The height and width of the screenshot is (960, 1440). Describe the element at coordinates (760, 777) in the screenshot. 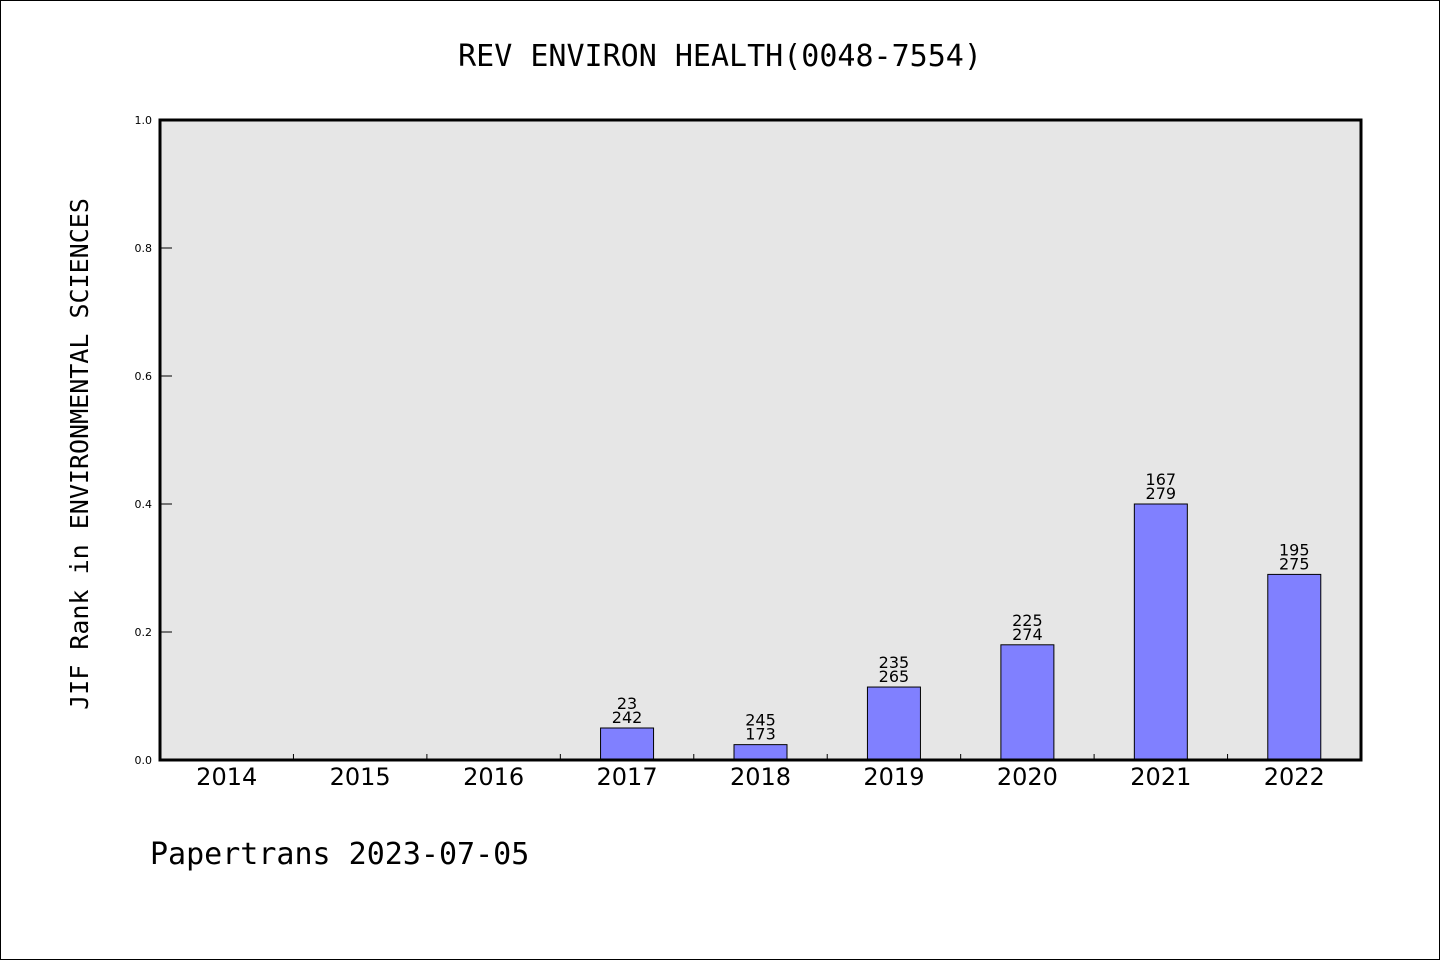

I see `x-tick-label: 2018` at that location.